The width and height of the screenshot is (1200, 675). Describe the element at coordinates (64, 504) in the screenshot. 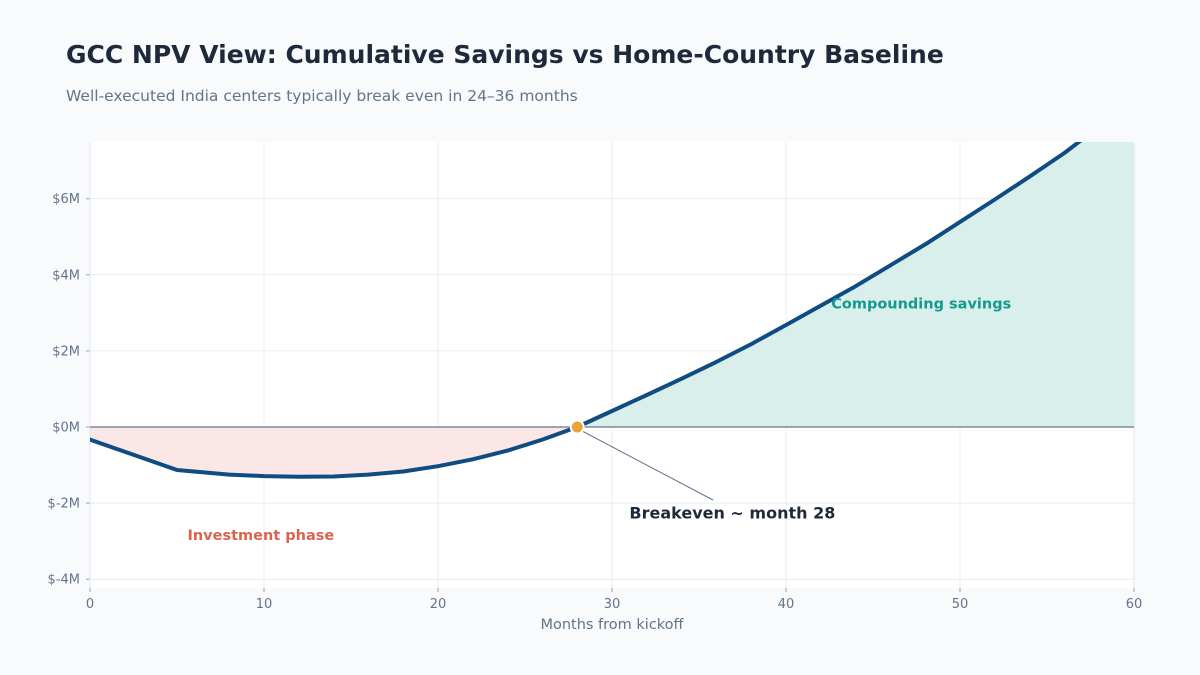

I see `y-tick-label: $-2M` at that location.